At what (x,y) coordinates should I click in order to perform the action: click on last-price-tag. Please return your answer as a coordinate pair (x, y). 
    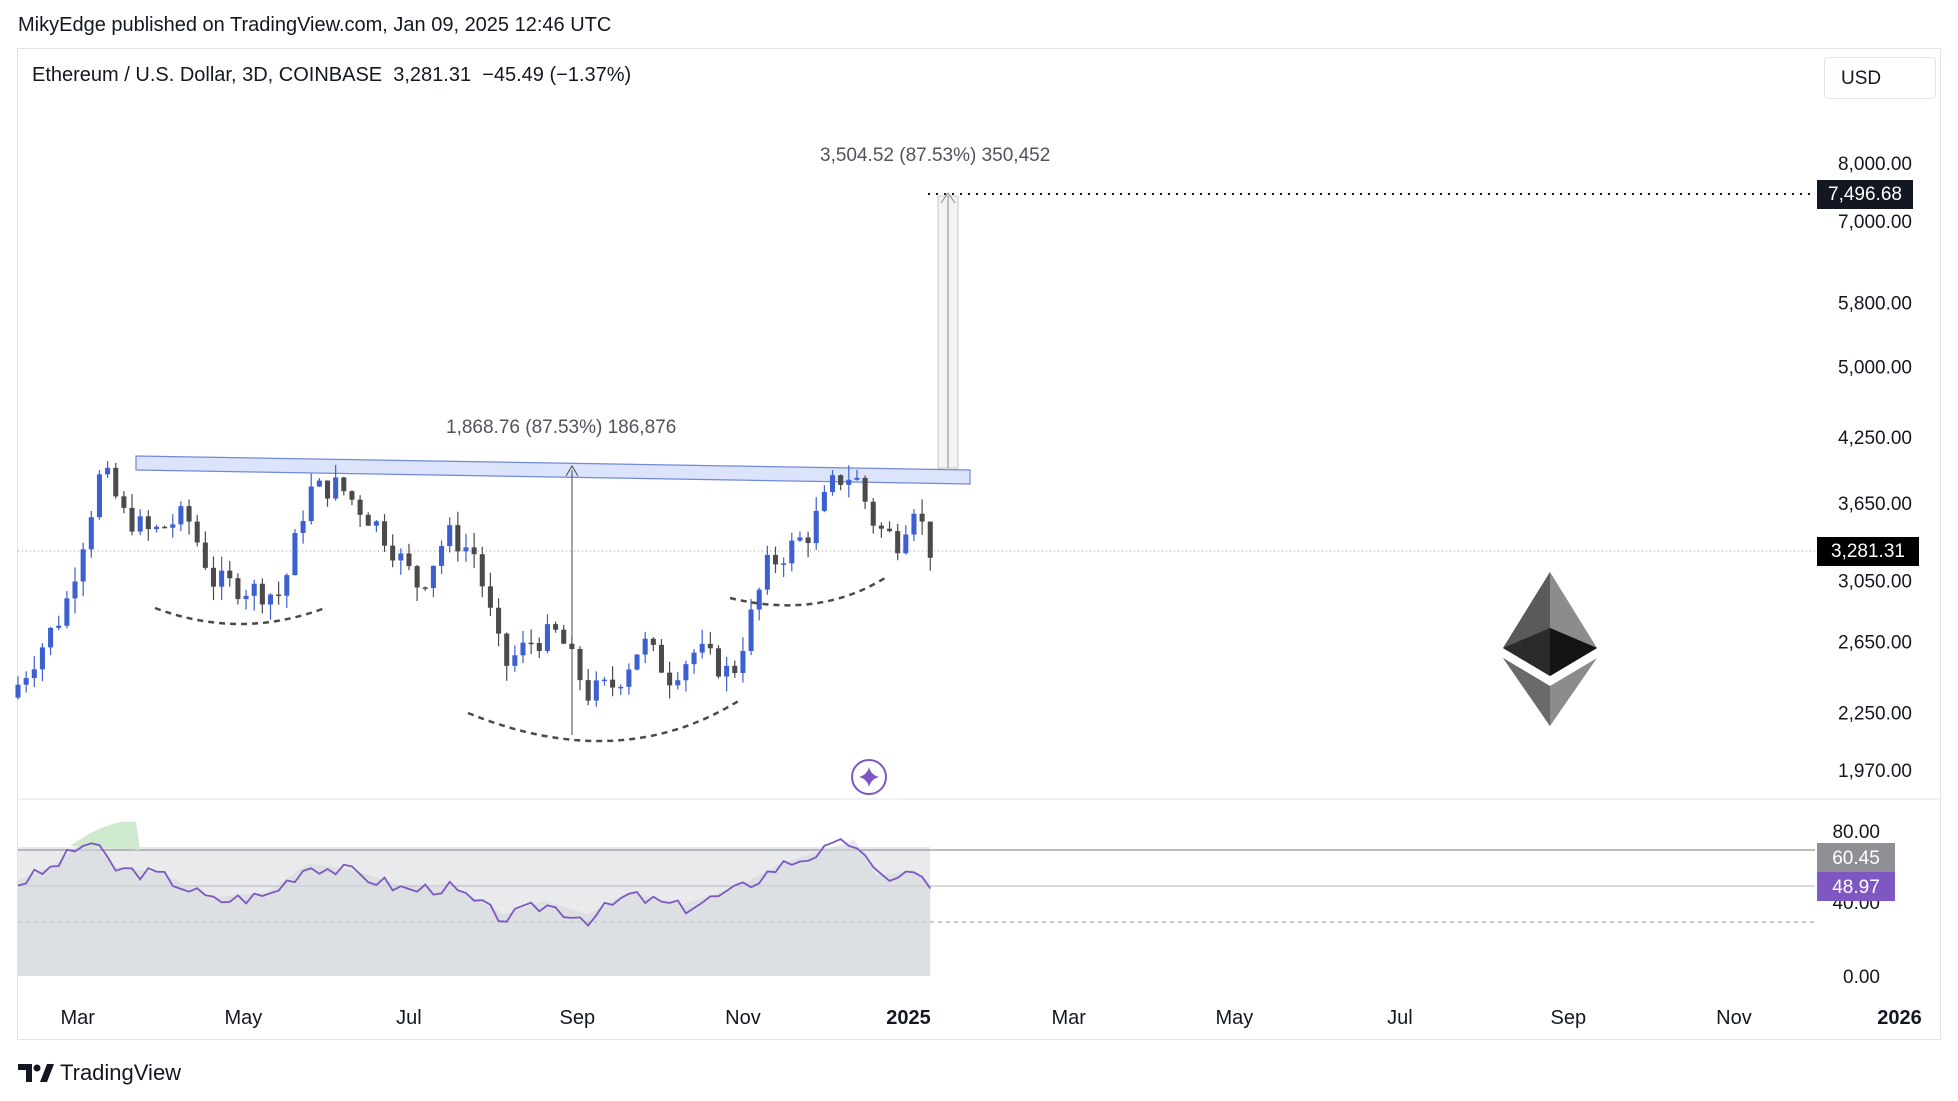
    Looking at the image, I should click on (1868, 551).